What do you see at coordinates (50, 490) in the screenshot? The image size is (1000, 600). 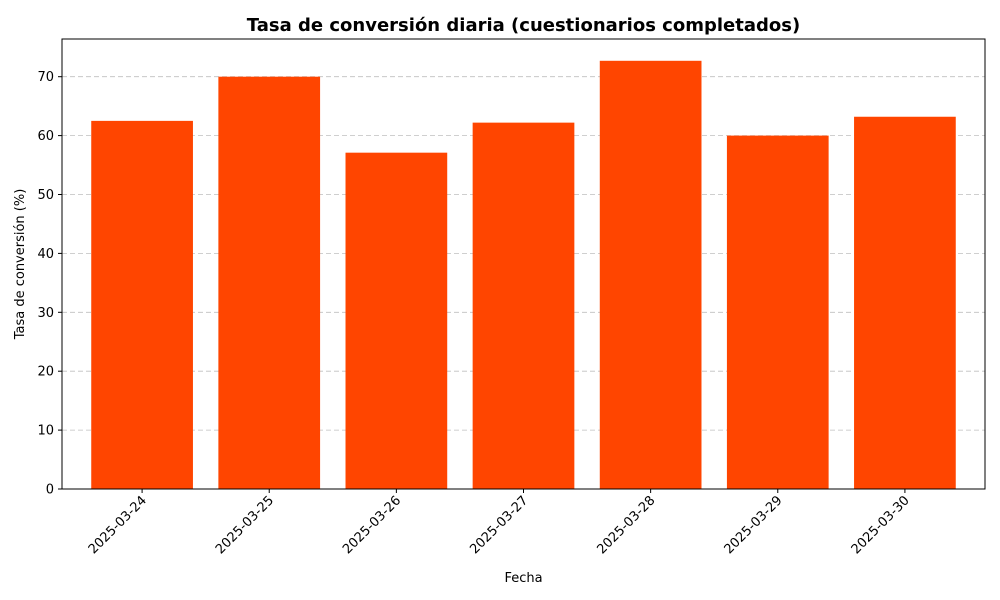 I see `y-tick-label: 0` at bounding box center [50, 490].